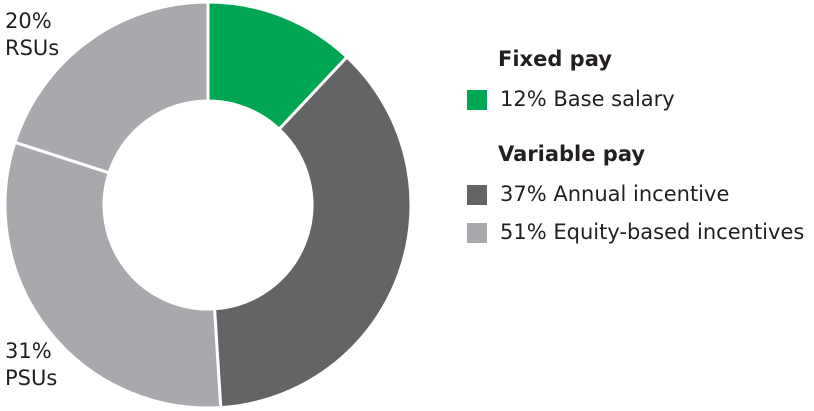 The width and height of the screenshot is (814, 411). Describe the element at coordinates (32, 48) in the screenshot. I see `segment-label: RSUs` at that location.